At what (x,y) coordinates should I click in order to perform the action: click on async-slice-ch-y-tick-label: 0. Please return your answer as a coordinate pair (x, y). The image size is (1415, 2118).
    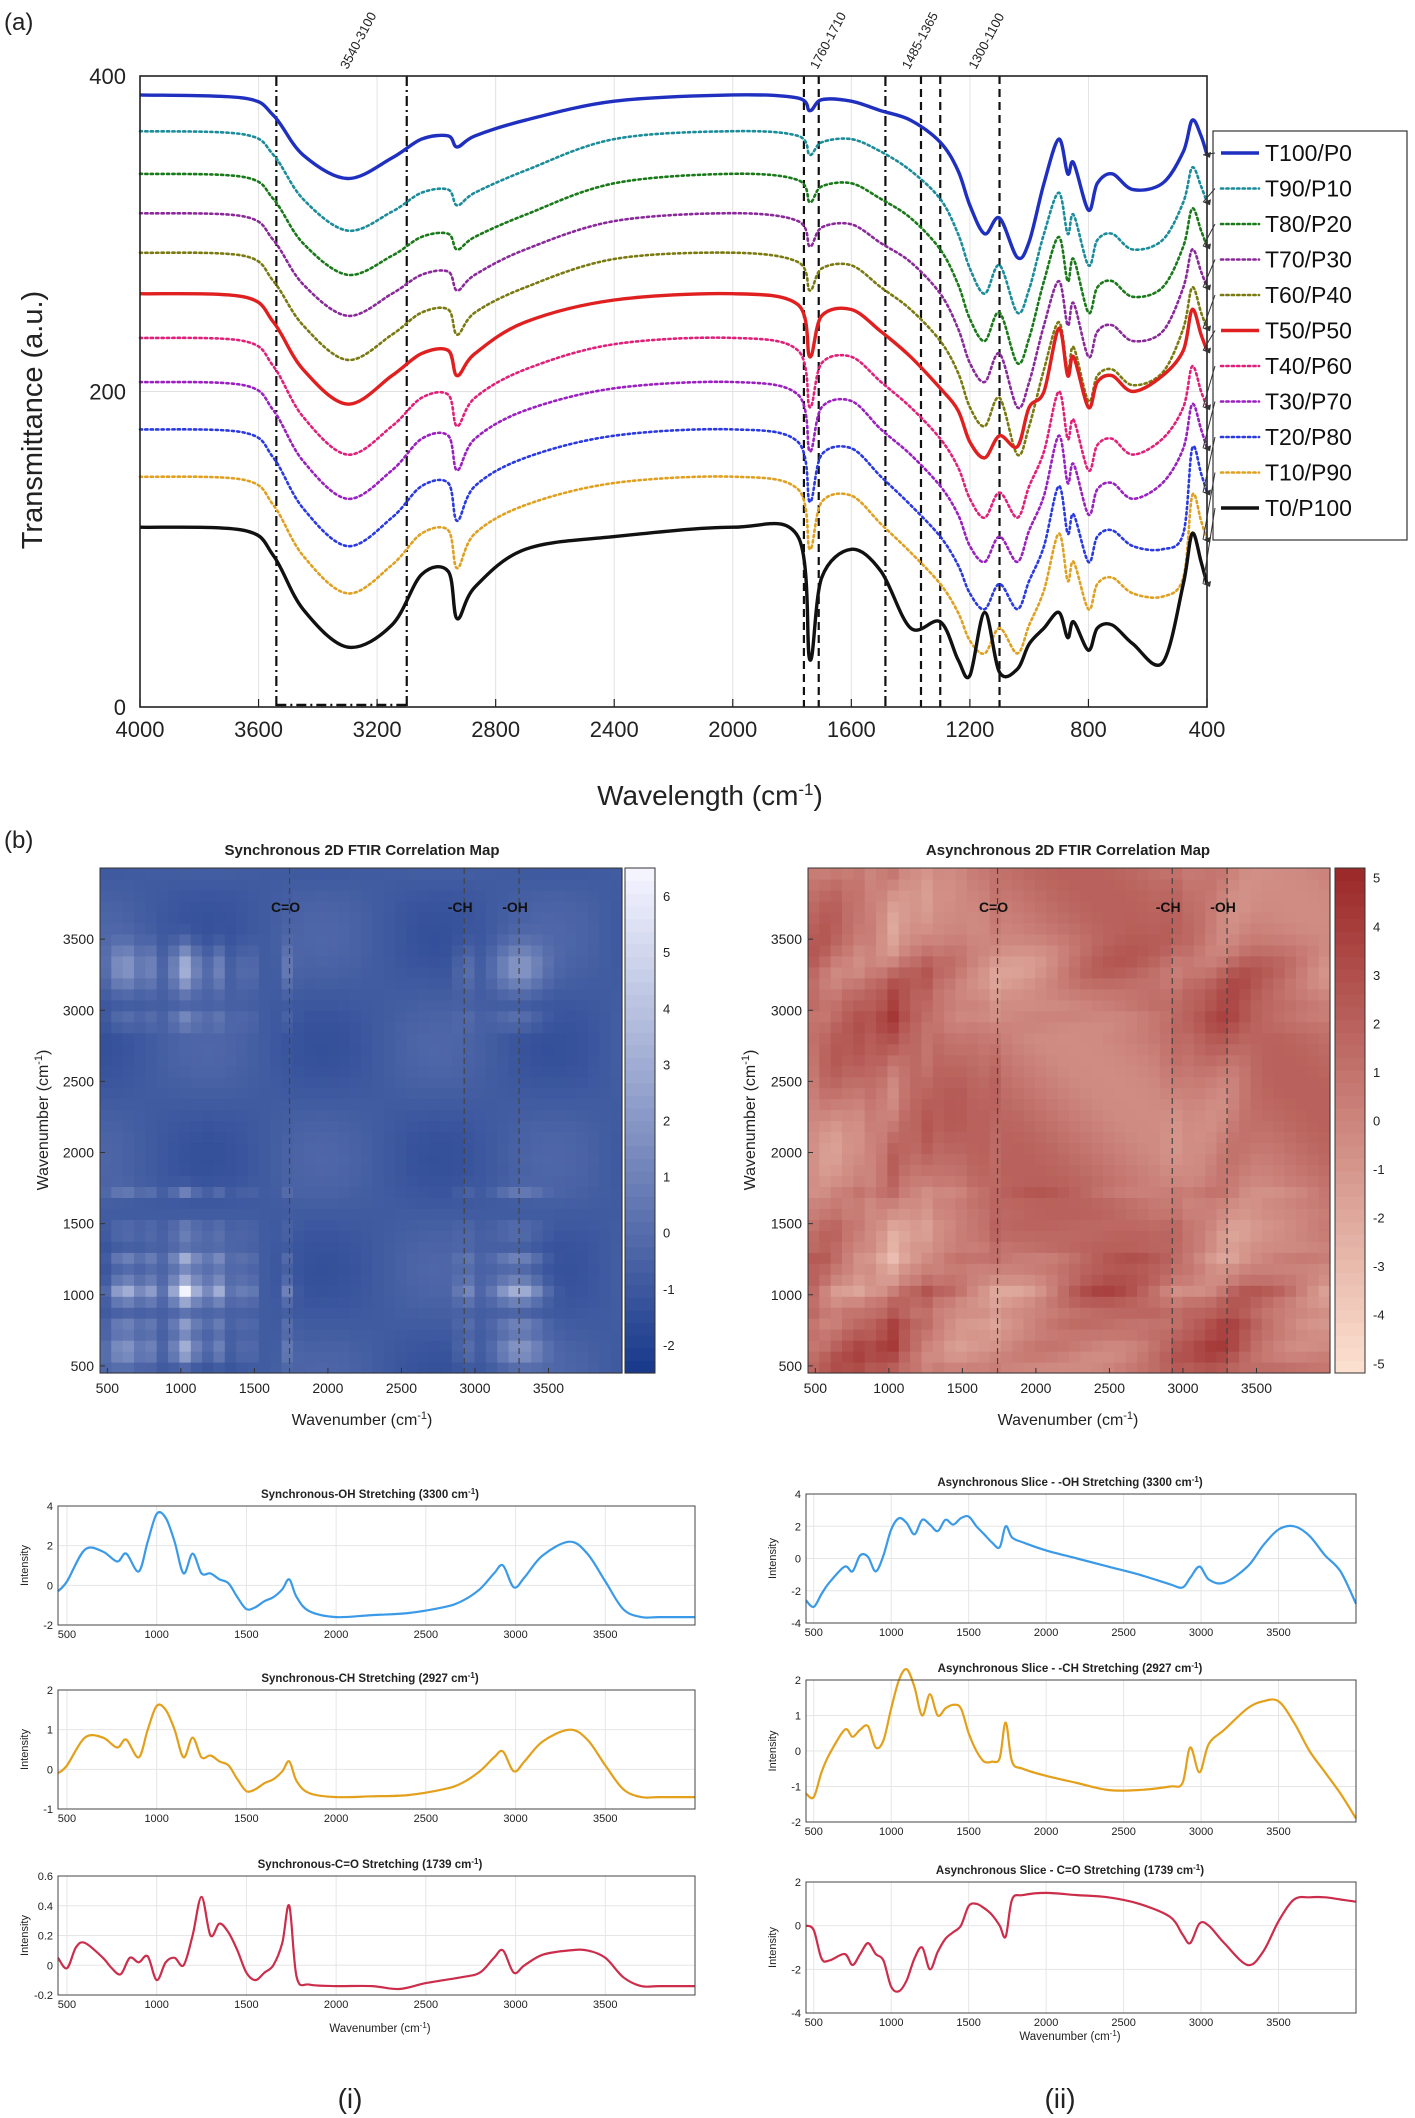
    Looking at the image, I should click on (798, 1752).